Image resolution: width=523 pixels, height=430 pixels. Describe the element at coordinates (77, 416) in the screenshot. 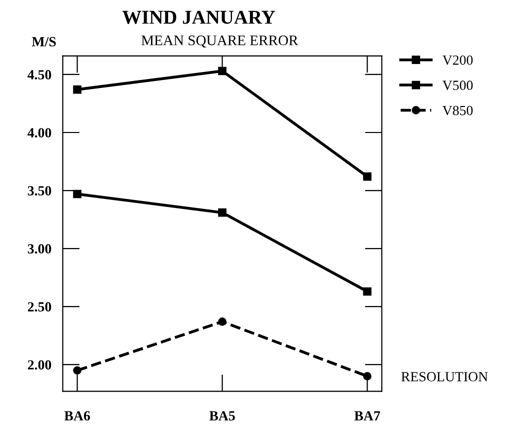

I see `x-tick-label: BA6` at that location.